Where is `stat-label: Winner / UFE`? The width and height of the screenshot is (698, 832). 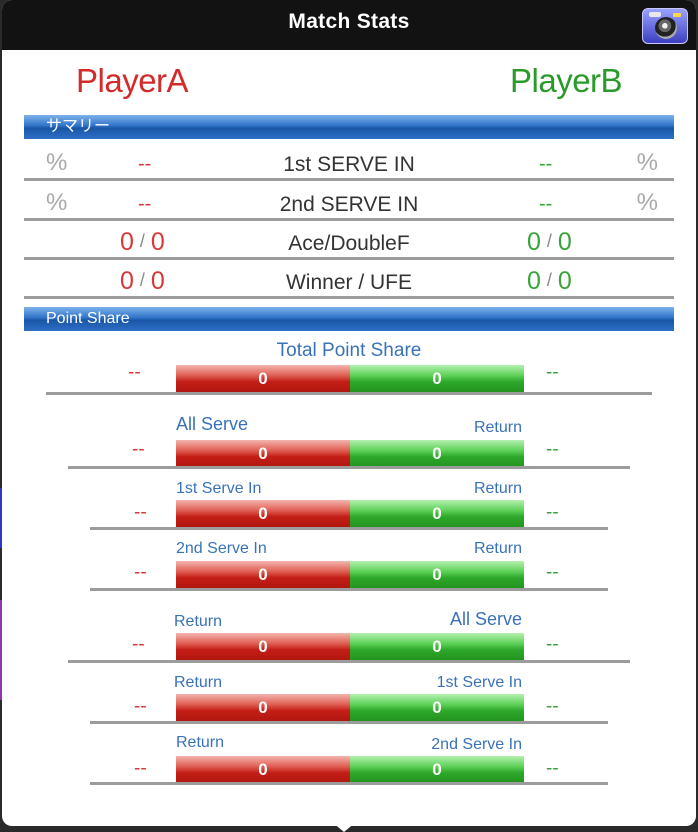
stat-label: Winner / UFE is located at coordinates (349, 282).